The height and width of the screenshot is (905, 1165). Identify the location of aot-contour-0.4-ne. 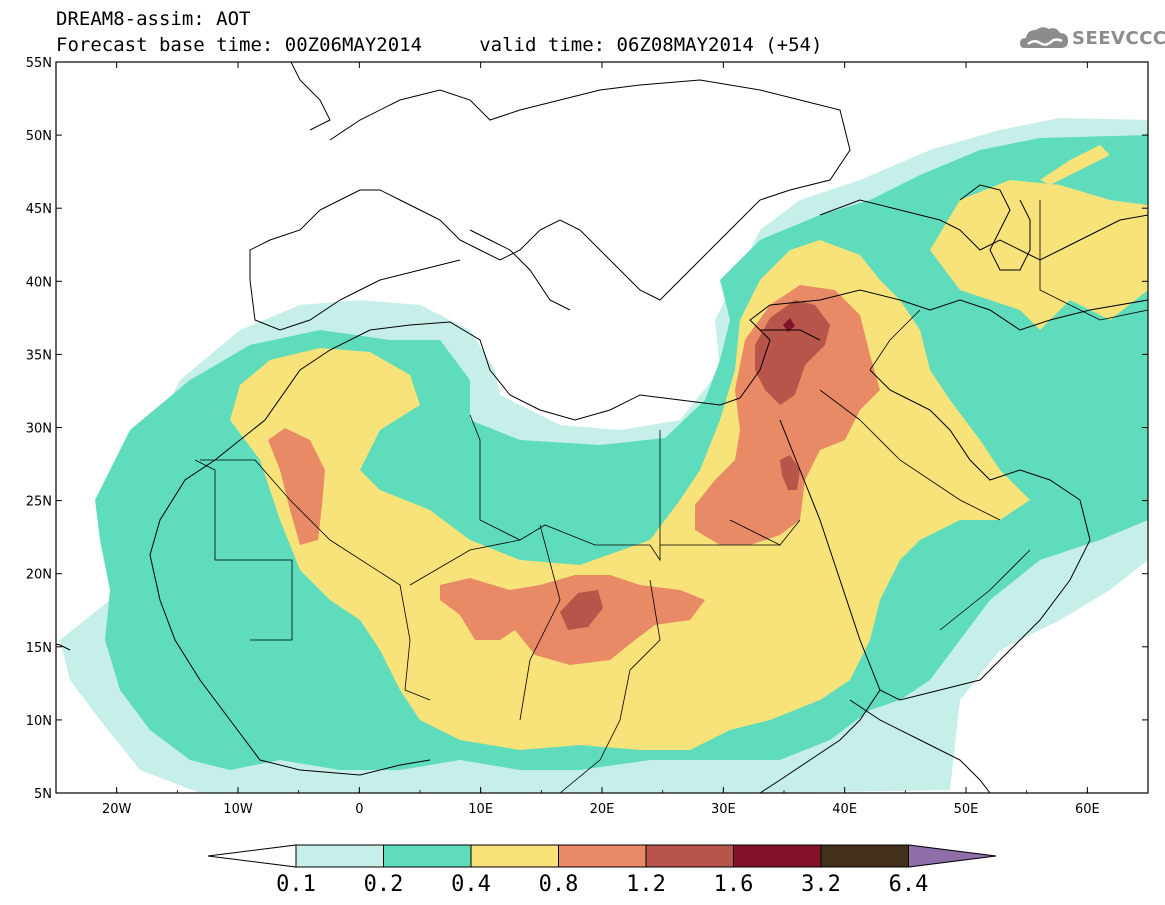
(1075, 165).